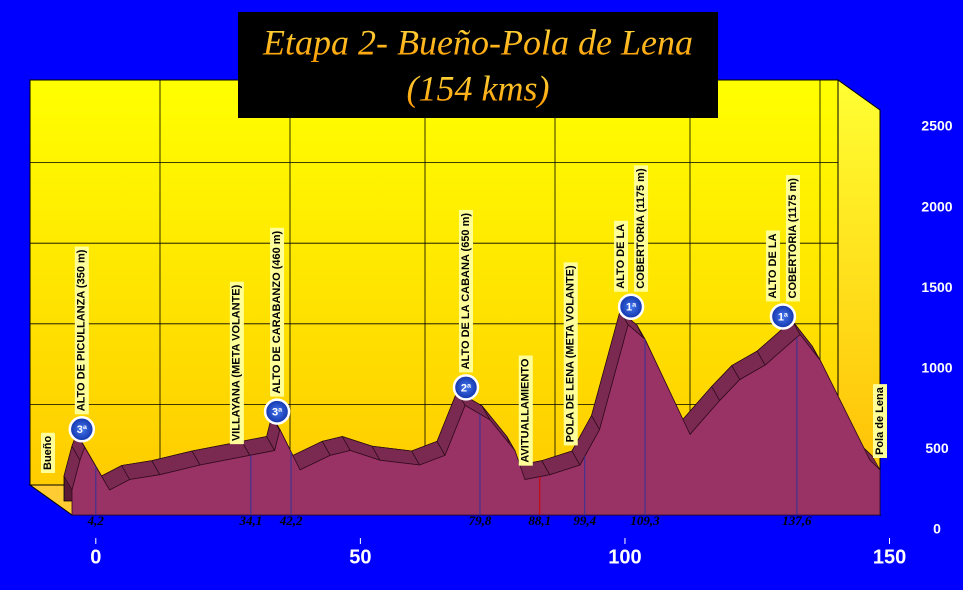  I want to click on km-label: 99,4, so click(584, 520).